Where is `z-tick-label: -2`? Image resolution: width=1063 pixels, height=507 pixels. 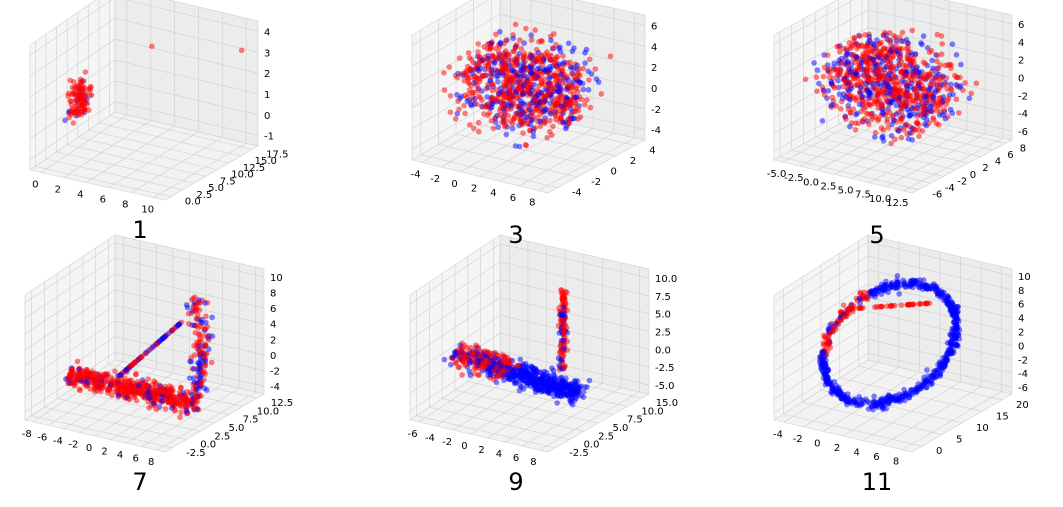
z-tick-label: -2 is located at coordinates (656, 110).